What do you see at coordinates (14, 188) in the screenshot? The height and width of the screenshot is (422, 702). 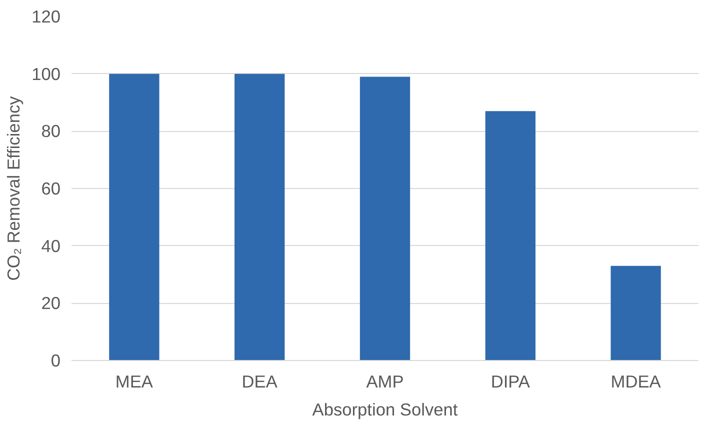 I see `y-axis-title: CO₂ Removal Efficiency` at bounding box center [14, 188].